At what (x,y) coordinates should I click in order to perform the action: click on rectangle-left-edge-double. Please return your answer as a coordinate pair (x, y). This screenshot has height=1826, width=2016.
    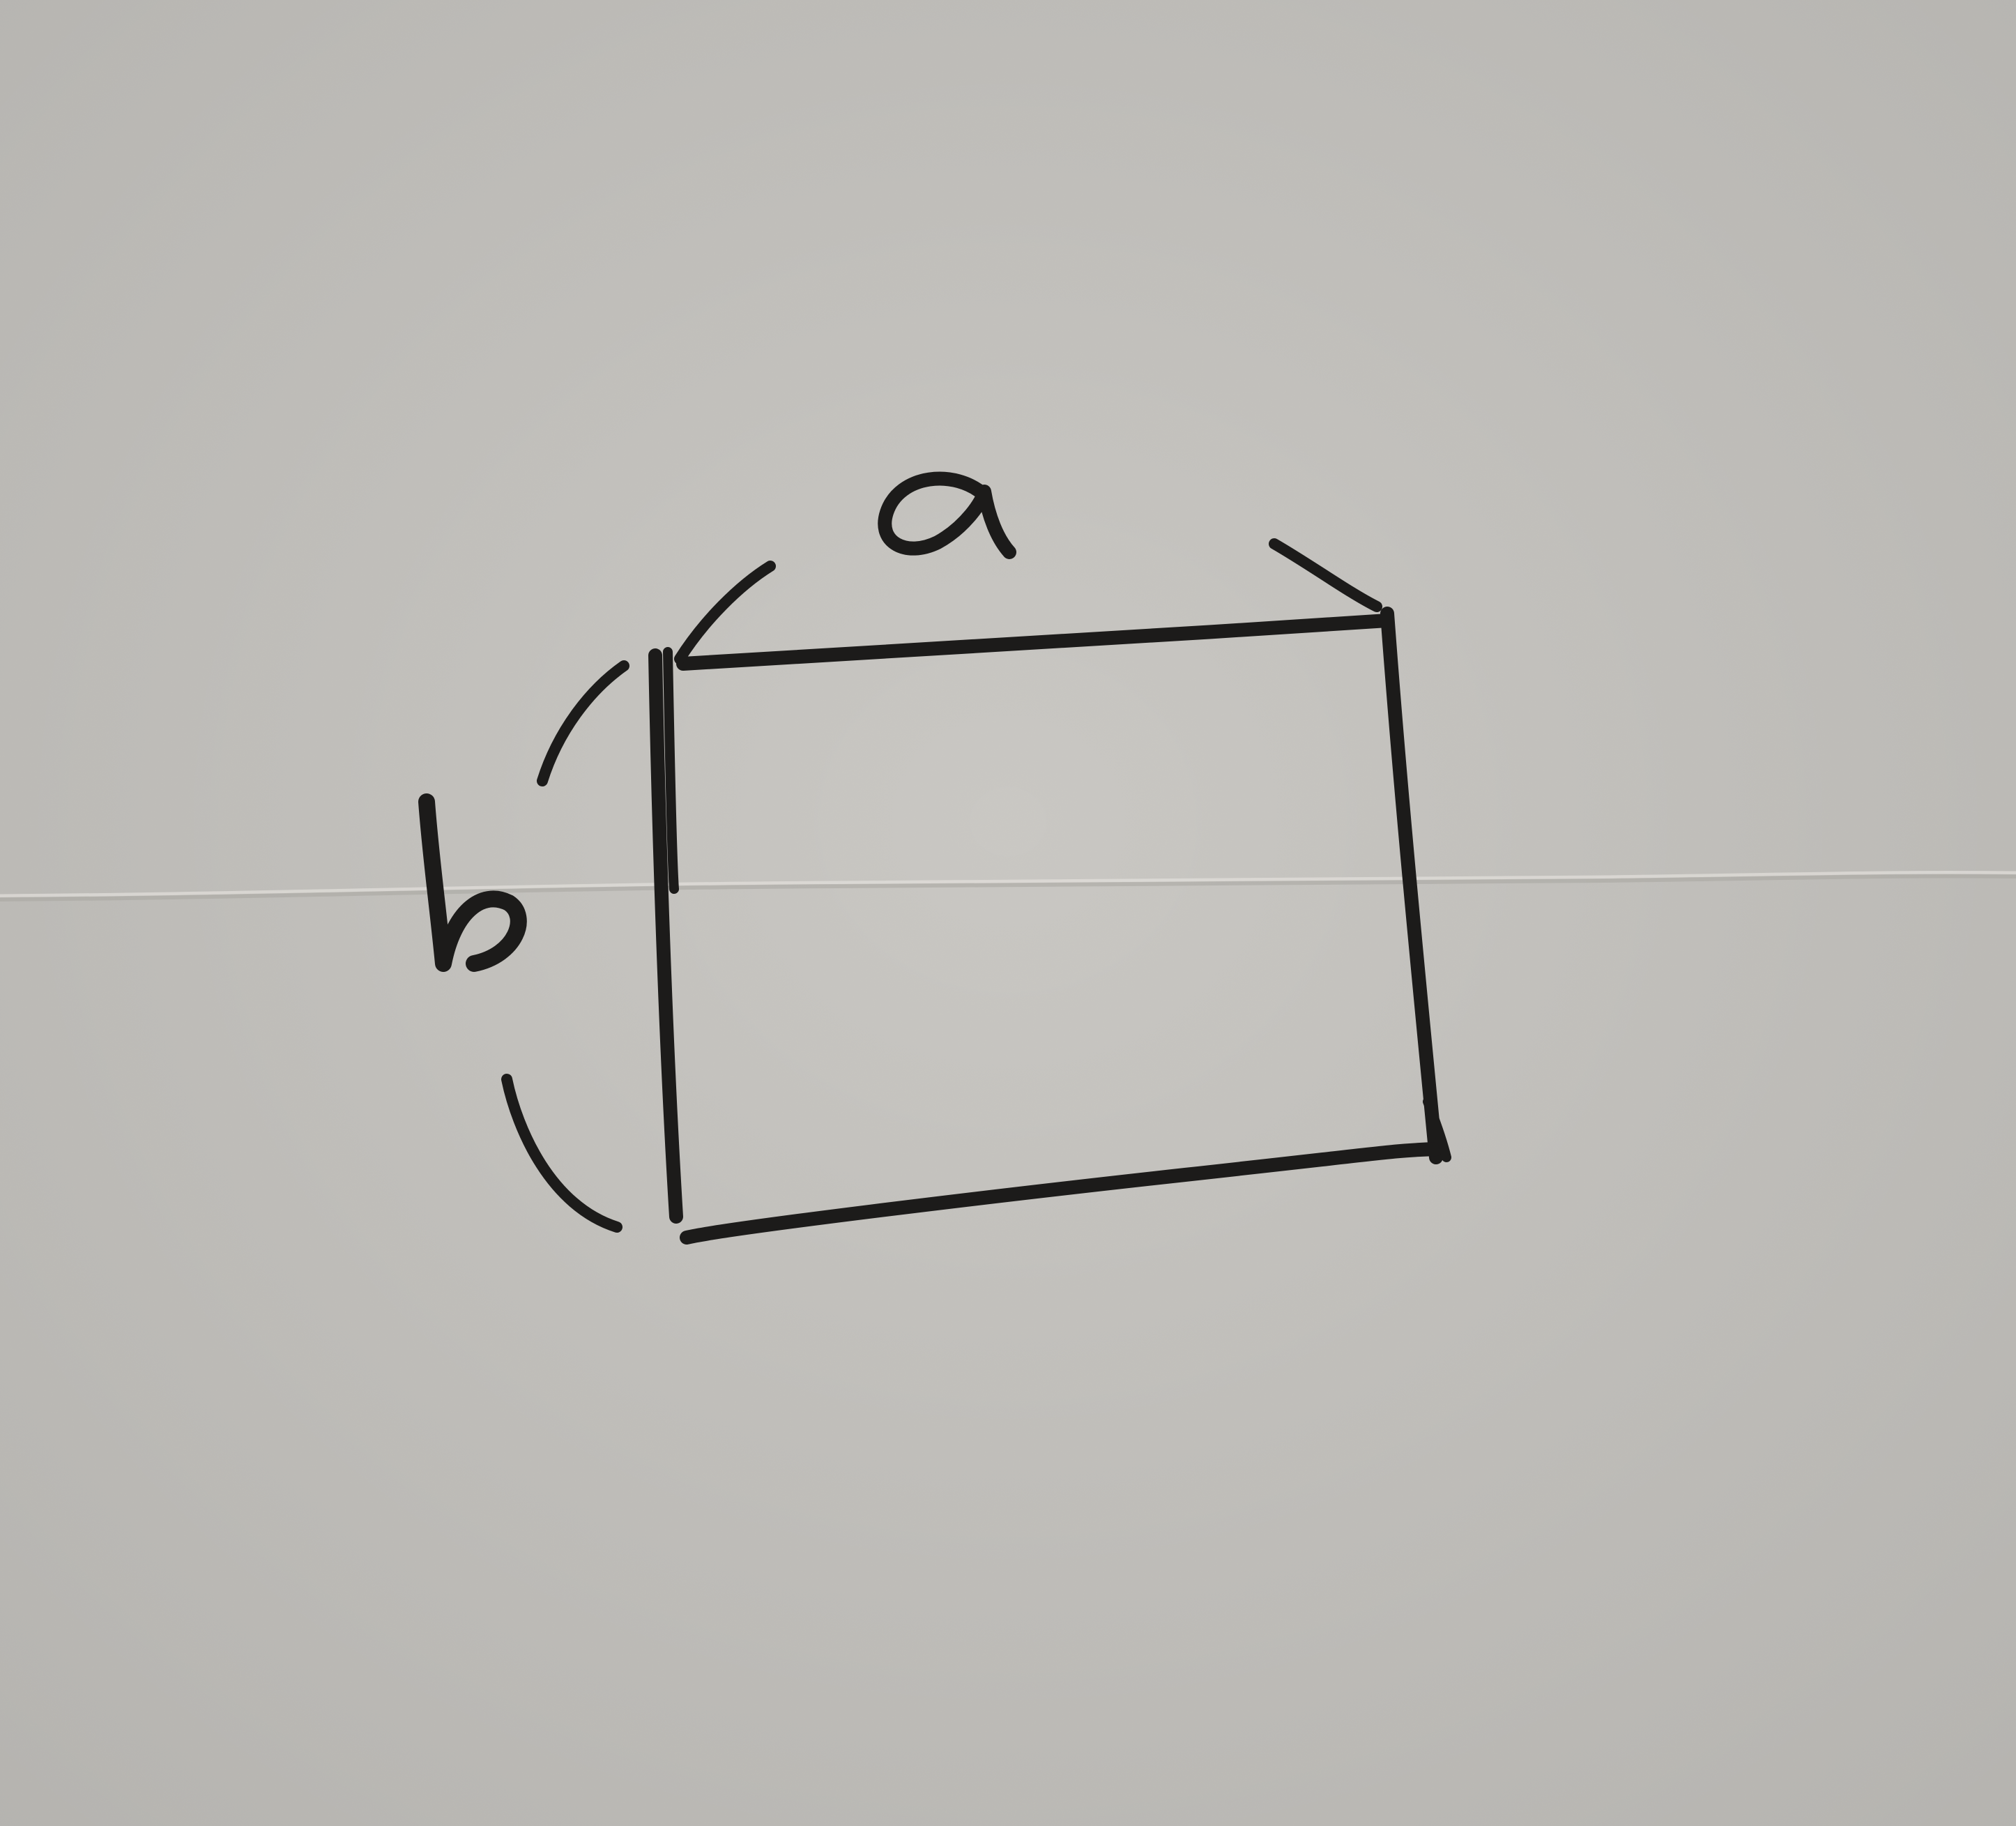
    Looking at the image, I should click on (671, 770).